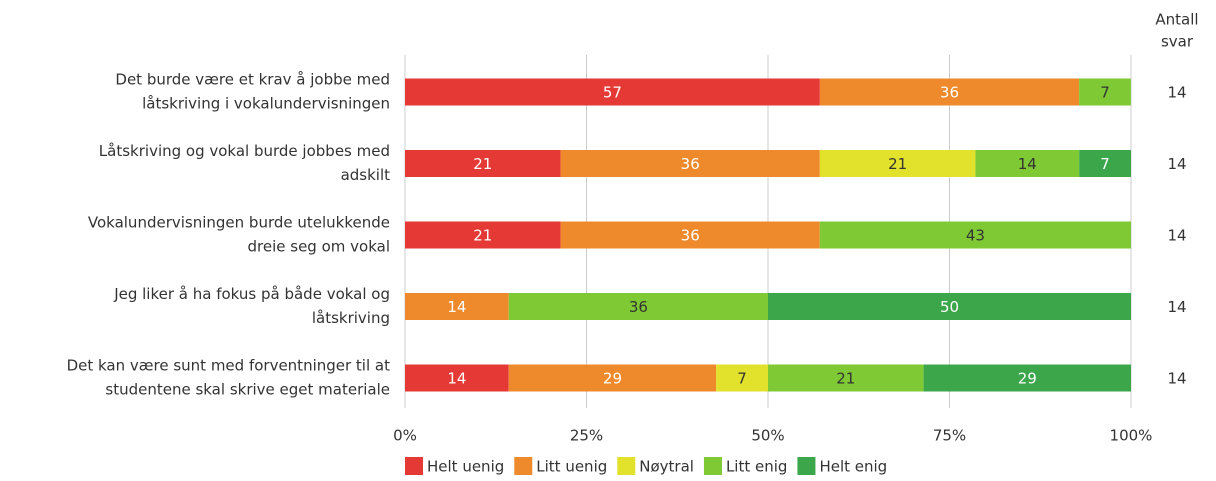 The image size is (1216, 481). What do you see at coordinates (756, 467) in the screenshot?
I see `legend-label: Litt enig` at bounding box center [756, 467].